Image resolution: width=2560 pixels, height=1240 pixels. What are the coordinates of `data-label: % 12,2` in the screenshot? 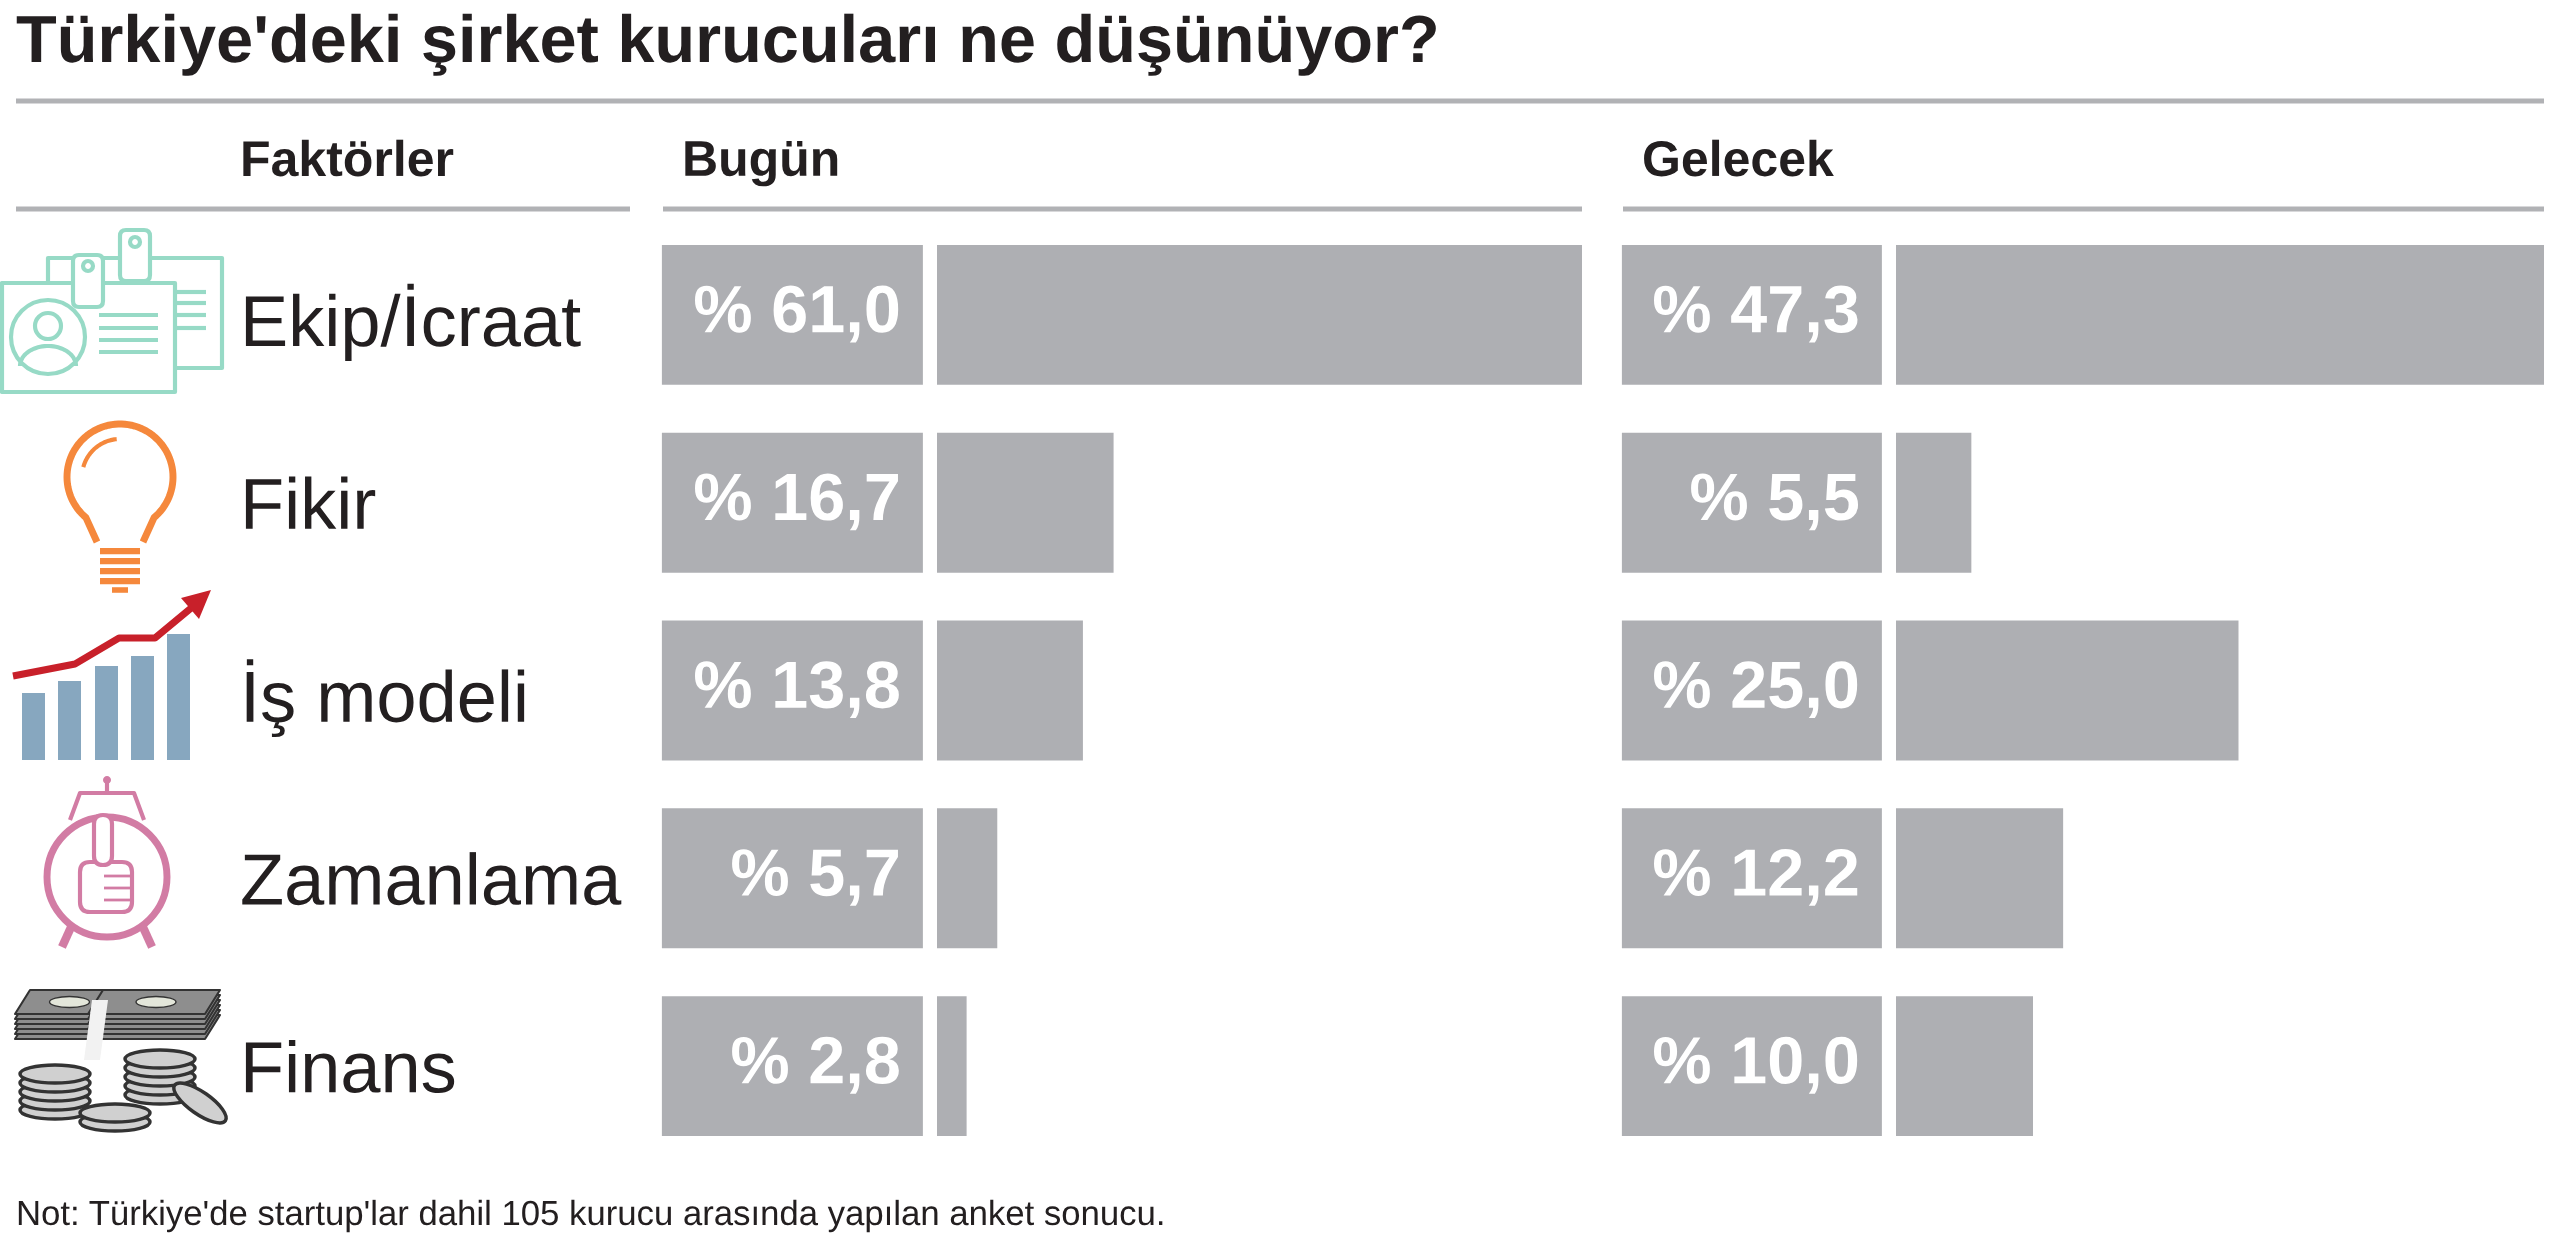 It's located at (1756, 877).